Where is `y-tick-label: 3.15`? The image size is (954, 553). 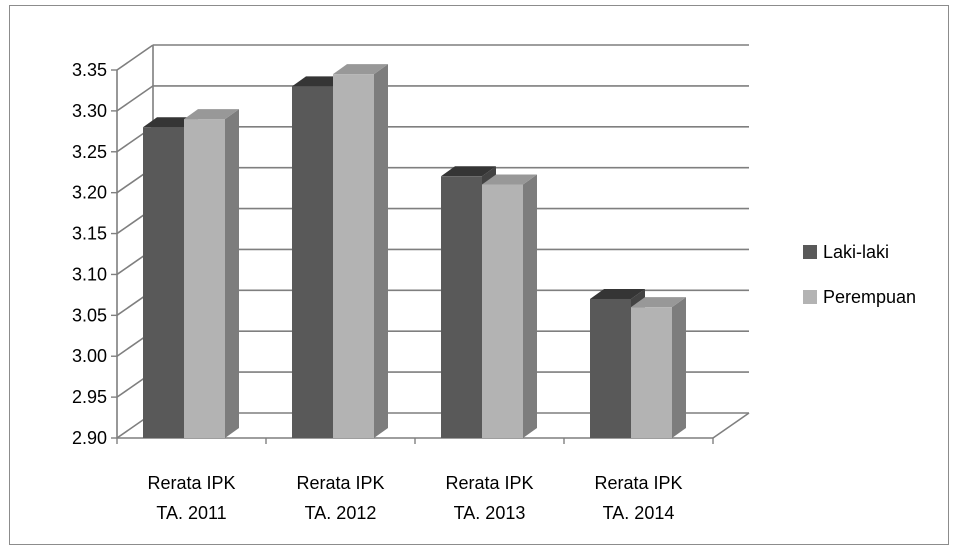 y-tick-label: 3.15 is located at coordinates (89, 234).